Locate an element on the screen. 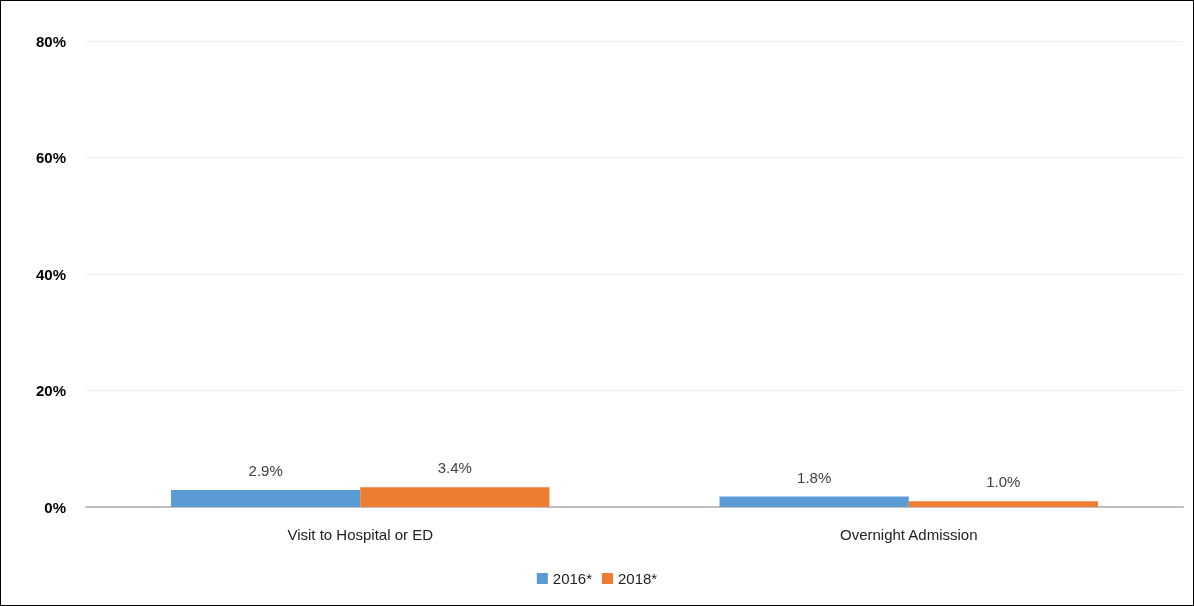  x-tick-label: Overnight Admission is located at coordinates (908, 534).